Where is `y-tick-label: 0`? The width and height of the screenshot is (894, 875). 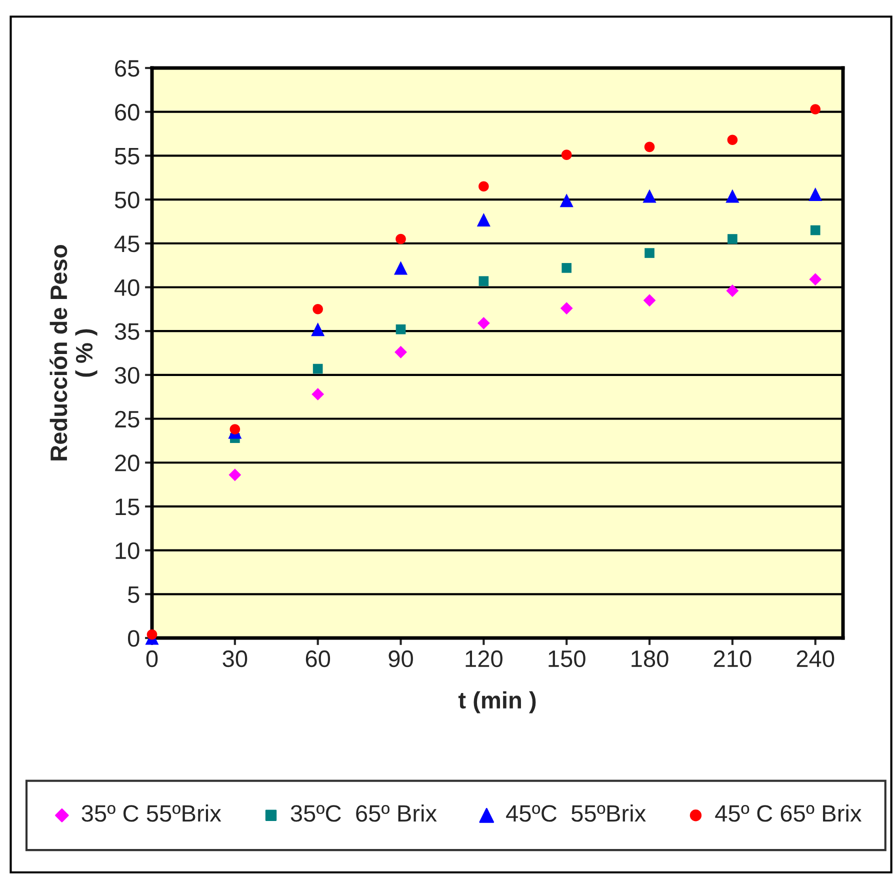 y-tick-label: 0 is located at coordinates (134, 638).